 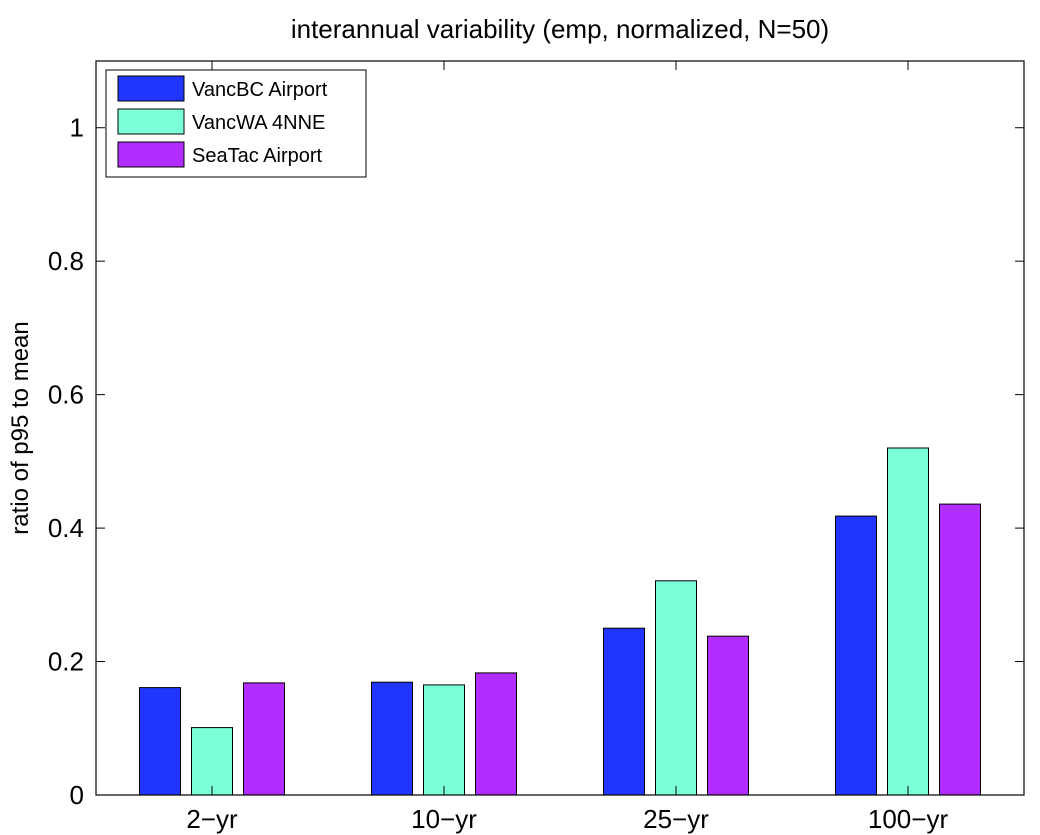 What do you see at coordinates (20, 427) in the screenshot?
I see `y-axis-label: ratio of p95 to mean` at bounding box center [20, 427].